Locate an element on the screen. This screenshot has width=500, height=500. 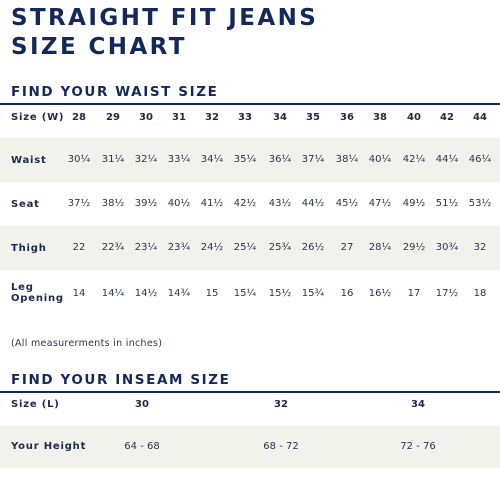
measurement-note: (All measurerments in inches) is located at coordinates (87, 343).